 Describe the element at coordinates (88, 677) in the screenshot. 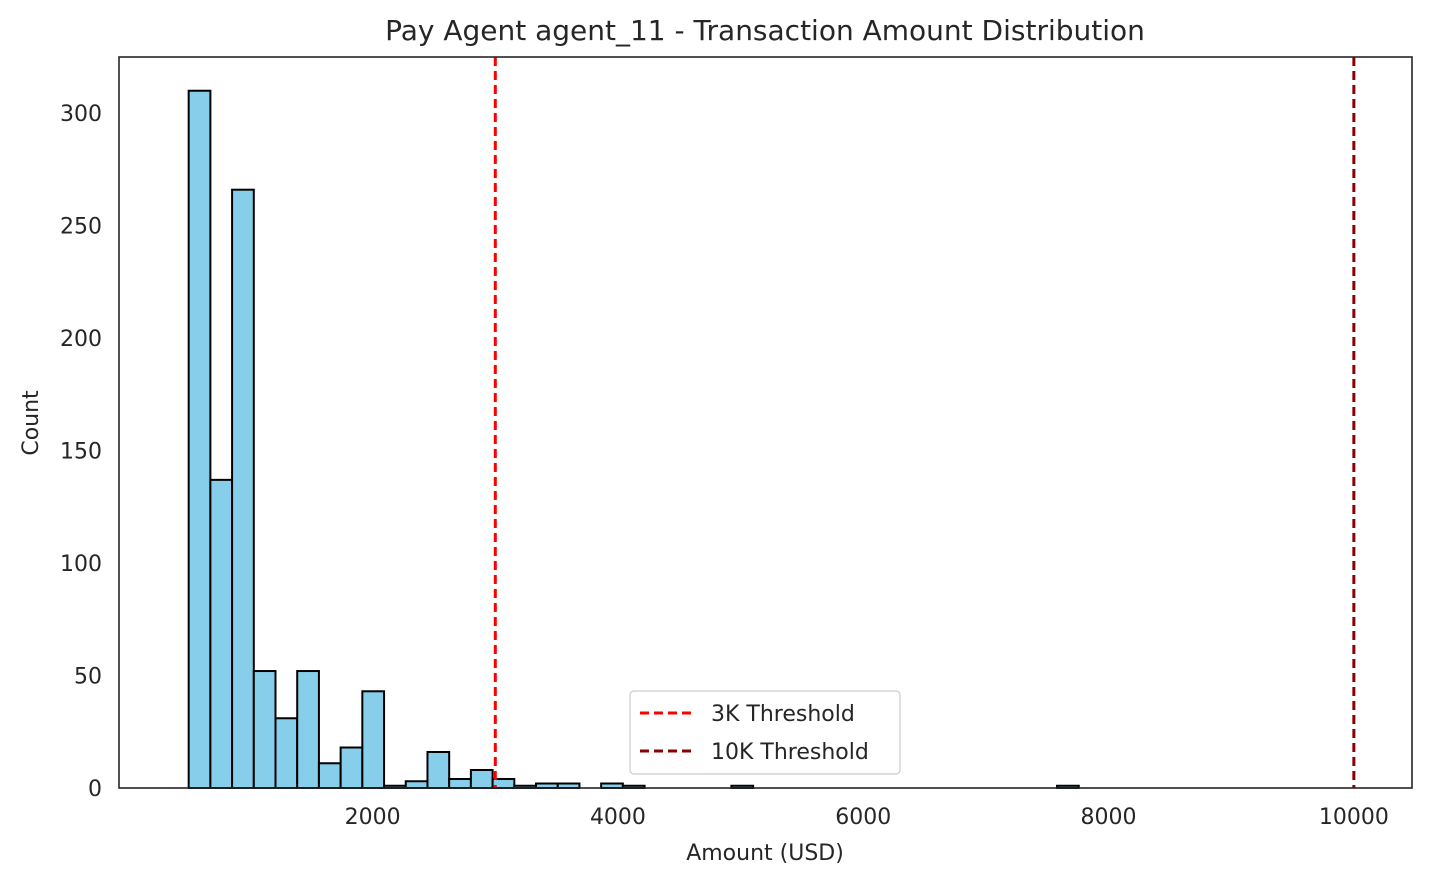

I see `y-tick-label: 50` at that location.